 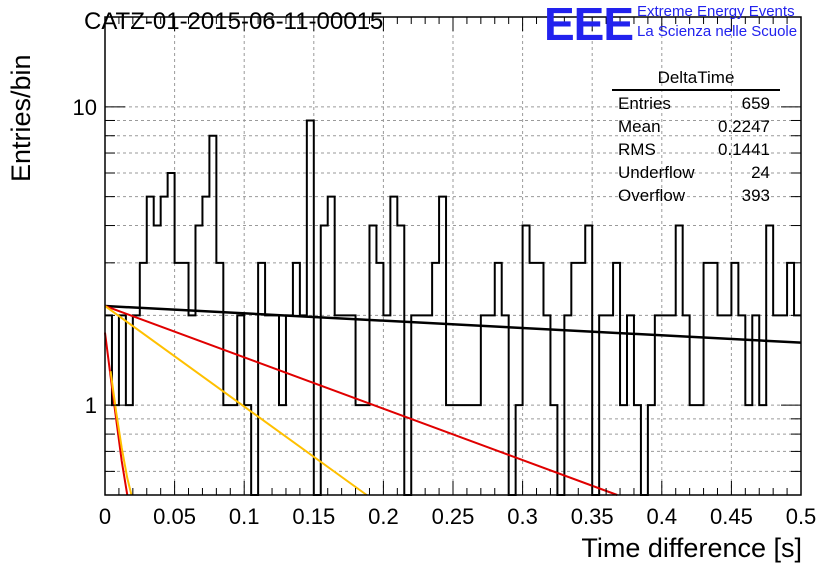 What do you see at coordinates (696, 103) in the screenshot?
I see `stats-row: Entries 659` at bounding box center [696, 103].